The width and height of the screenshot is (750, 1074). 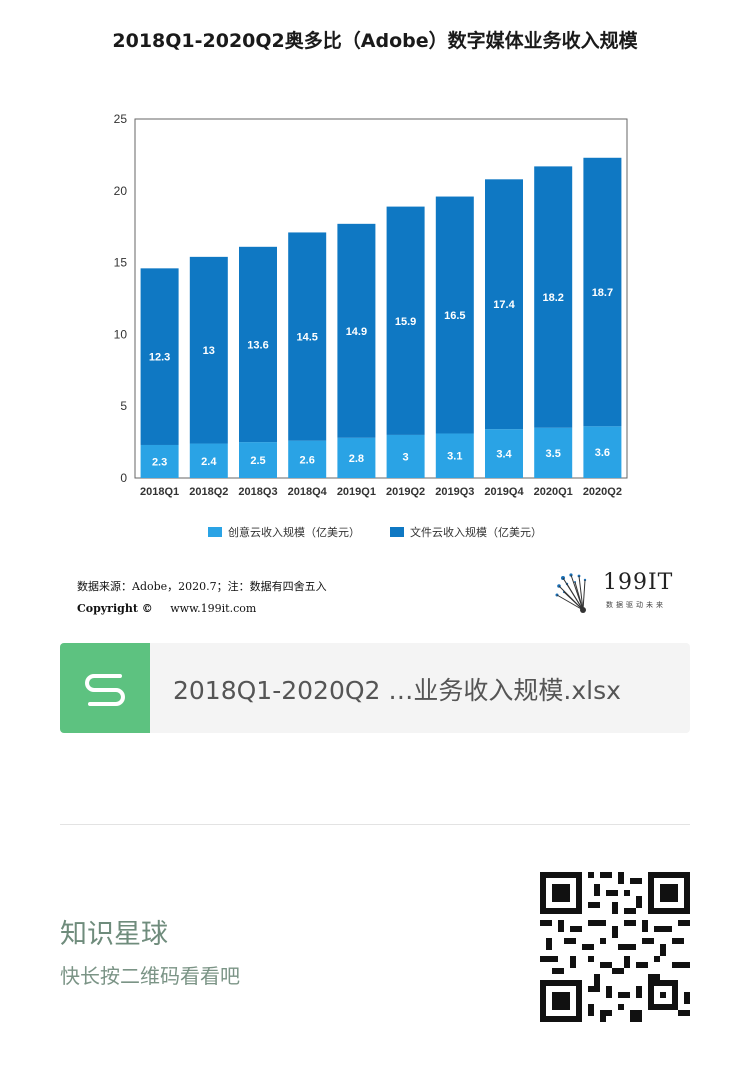 What do you see at coordinates (213, 608) in the screenshot?
I see `source-url: www.199it.com` at bounding box center [213, 608].